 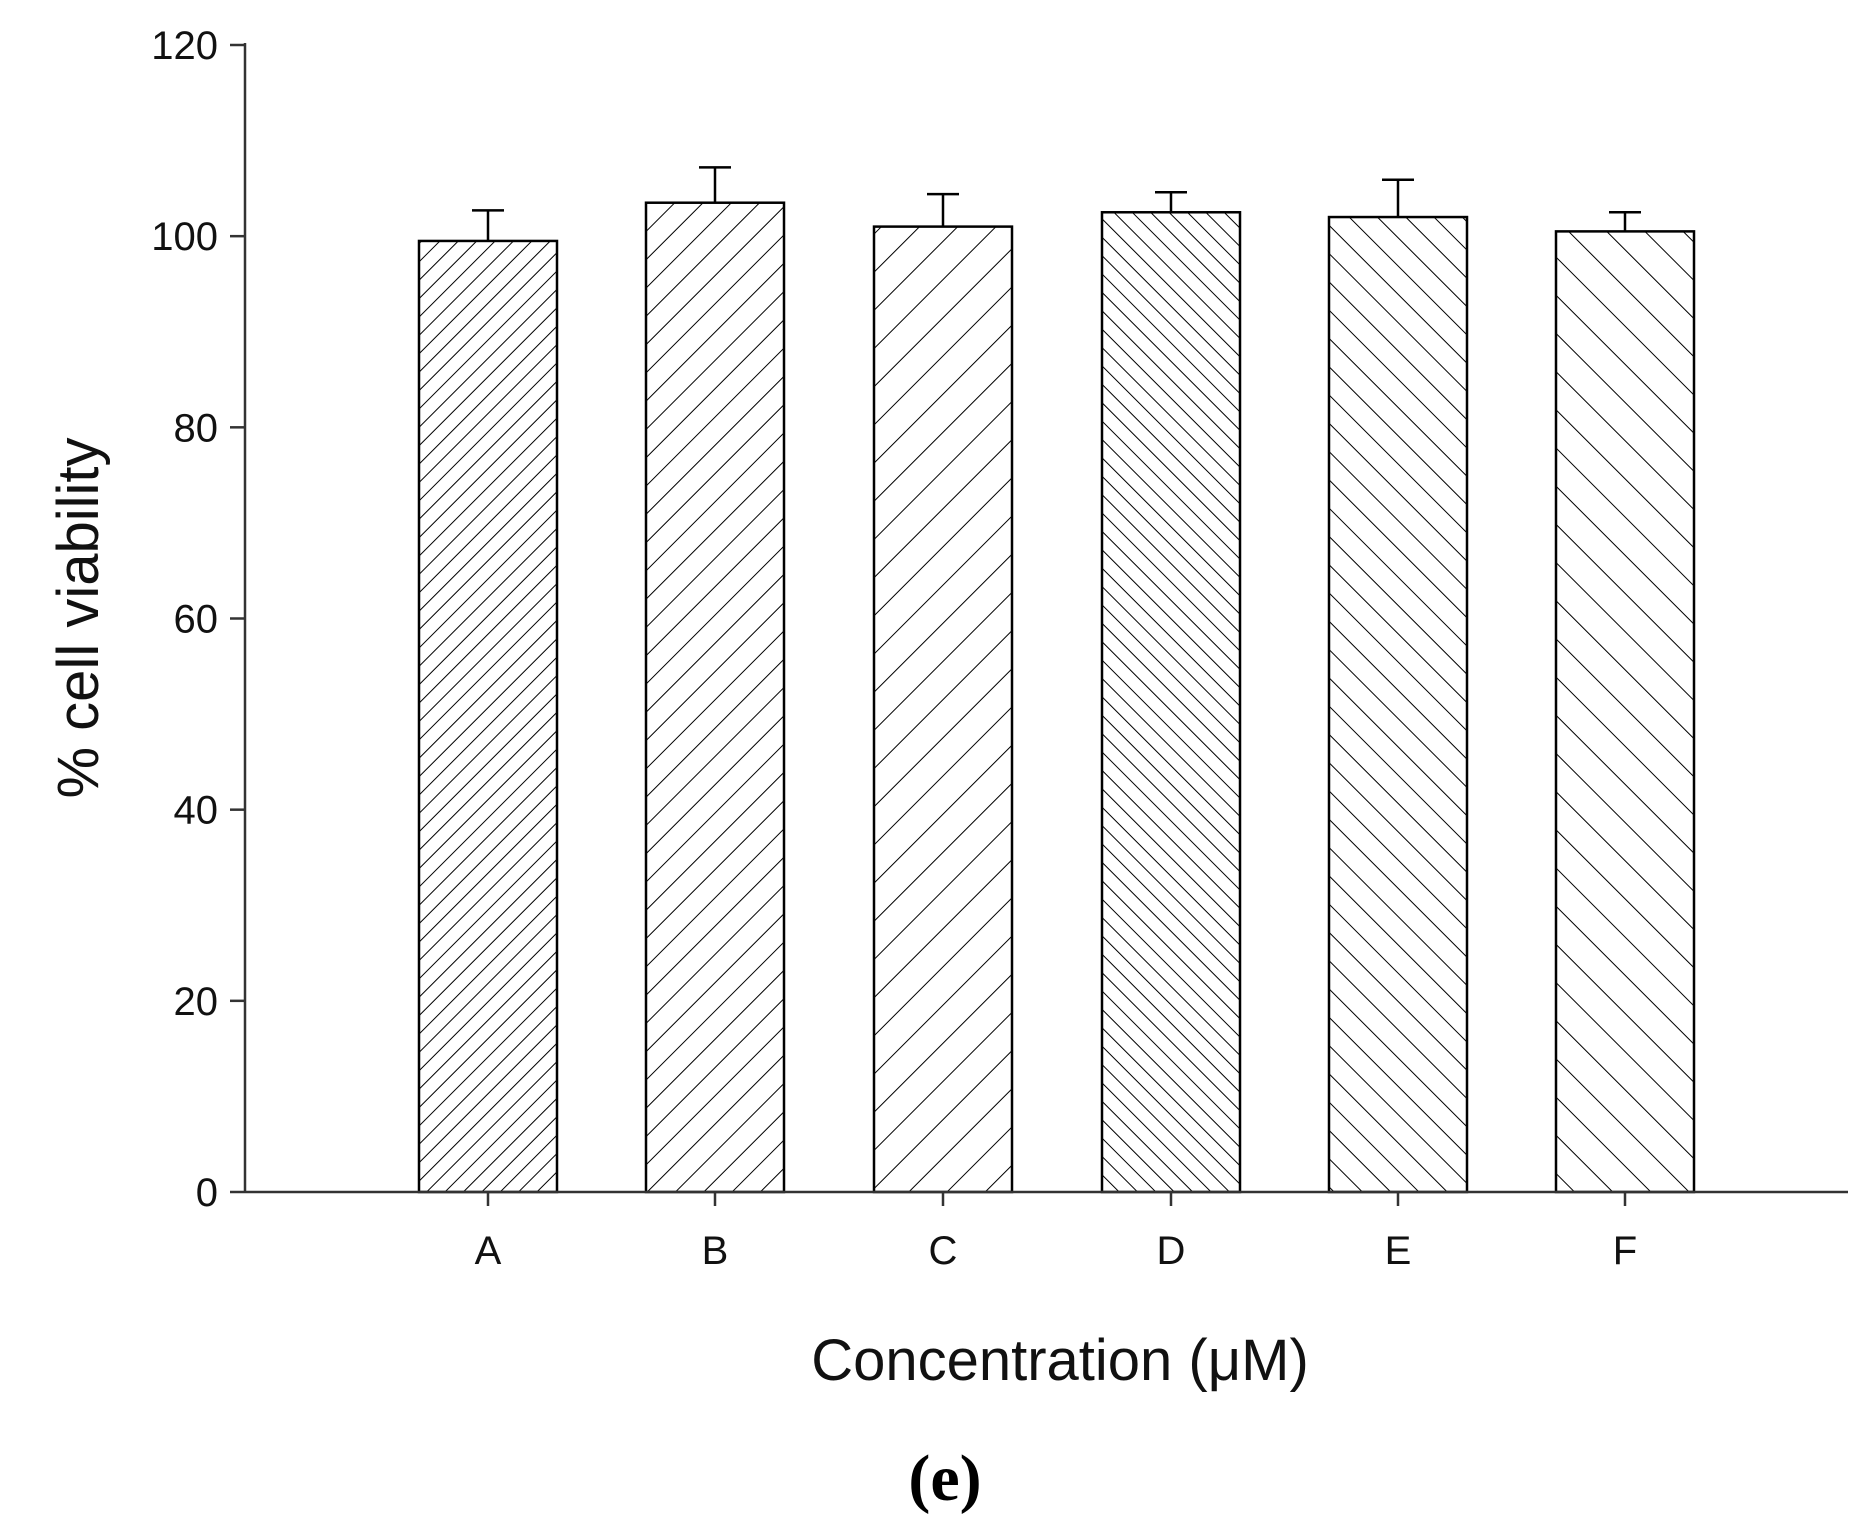 I want to click on error-bar-B, so click(x=715, y=184).